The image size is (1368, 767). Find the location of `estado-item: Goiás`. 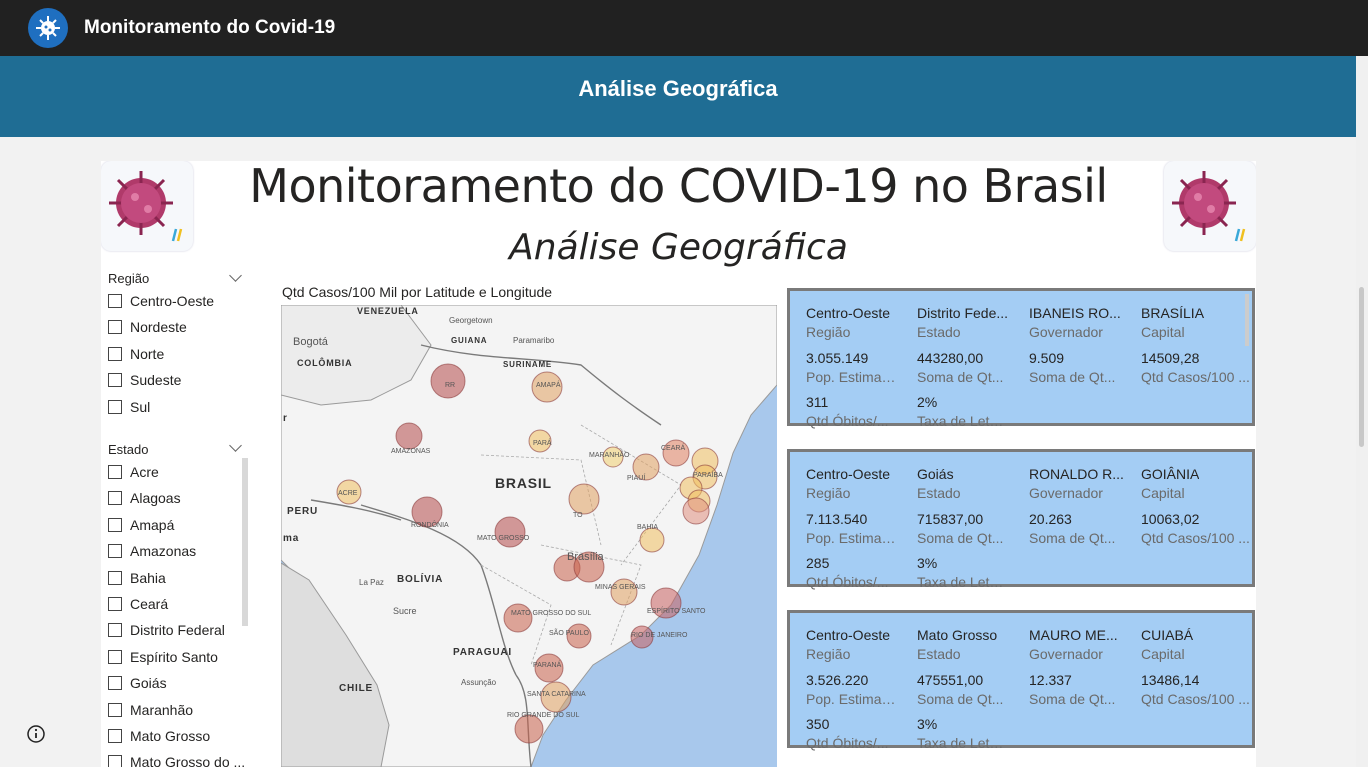

estado-item: Goiás is located at coordinates (137, 685).